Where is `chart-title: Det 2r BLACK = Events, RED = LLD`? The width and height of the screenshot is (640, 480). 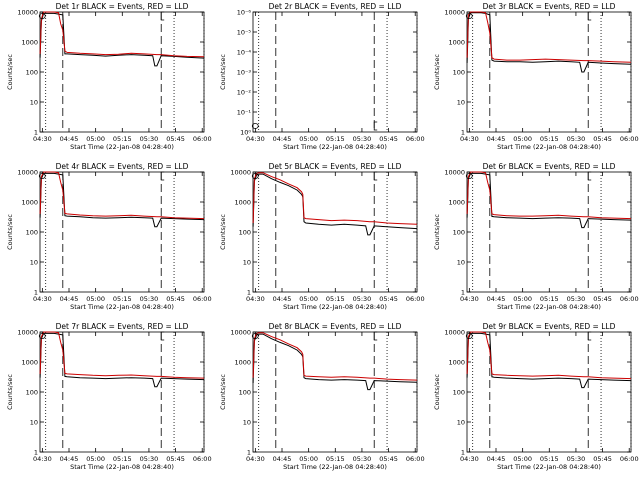 chart-title: Det 2r BLACK = Events, RED = LLD is located at coordinates (335, 6).